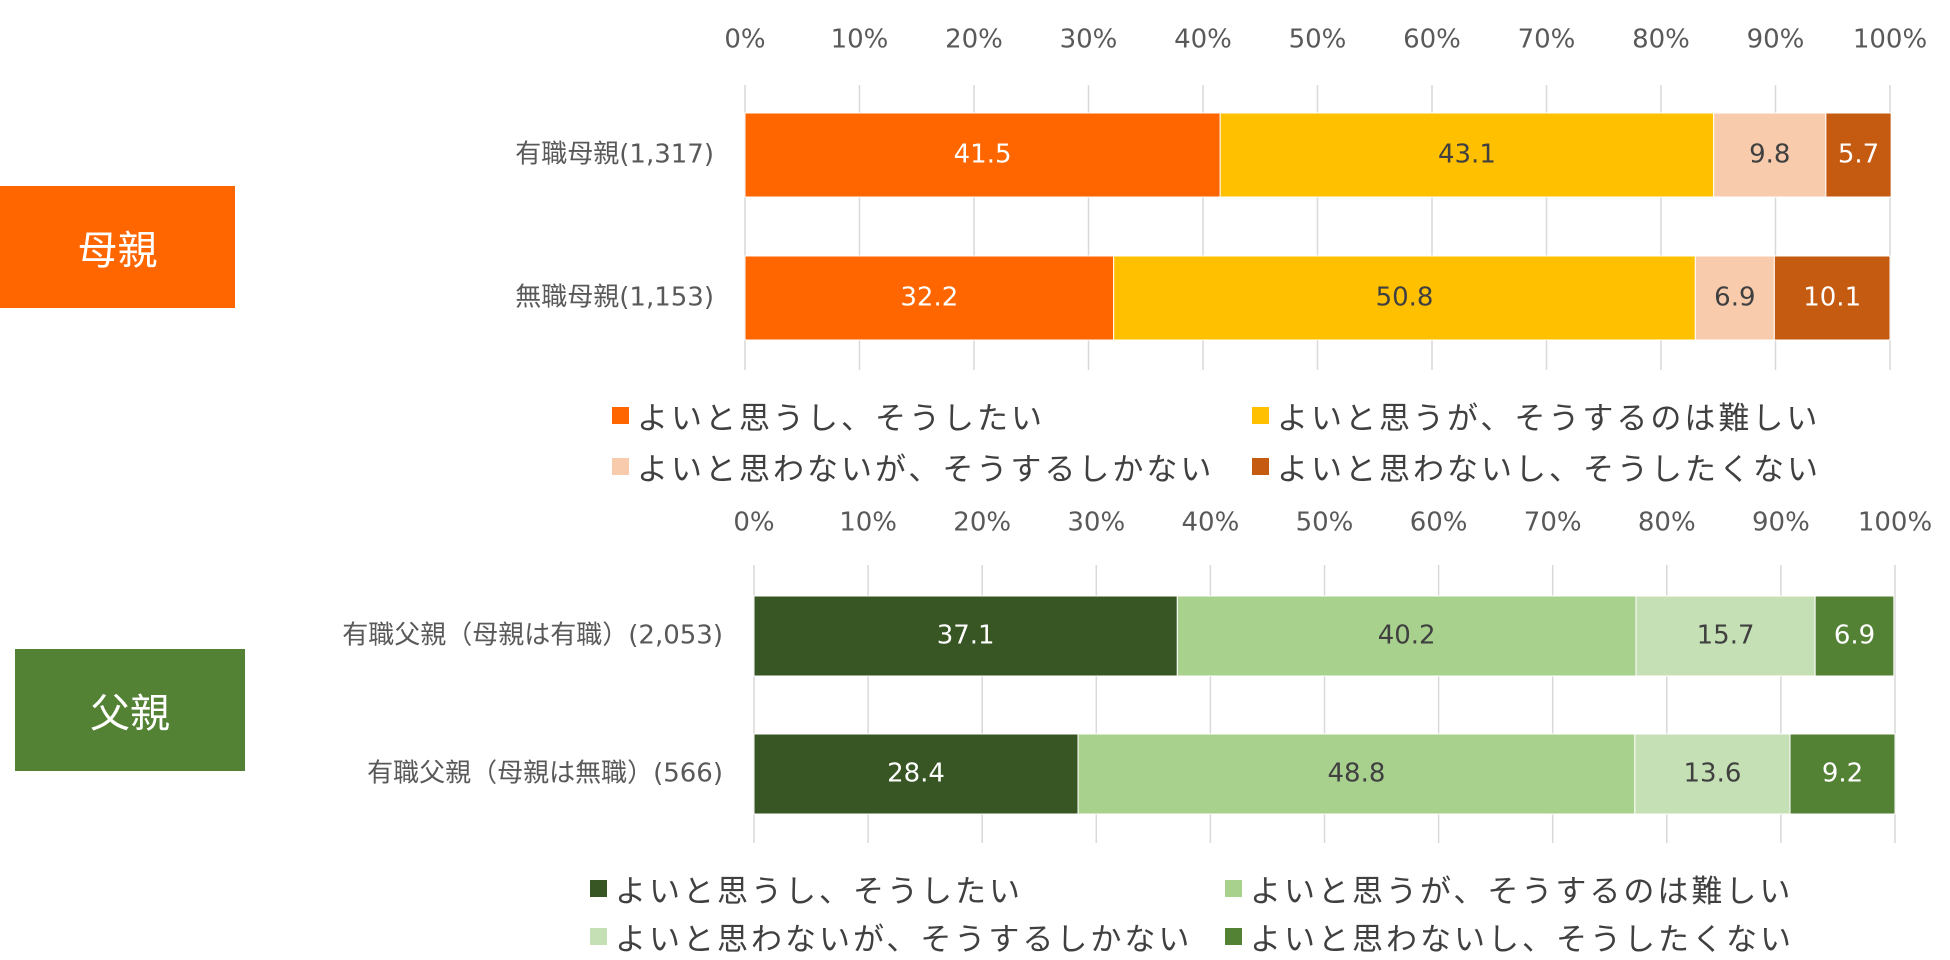 The height and width of the screenshot is (960, 1950). I want to click on category-label: 無職母親(1,153), so click(614, 298).